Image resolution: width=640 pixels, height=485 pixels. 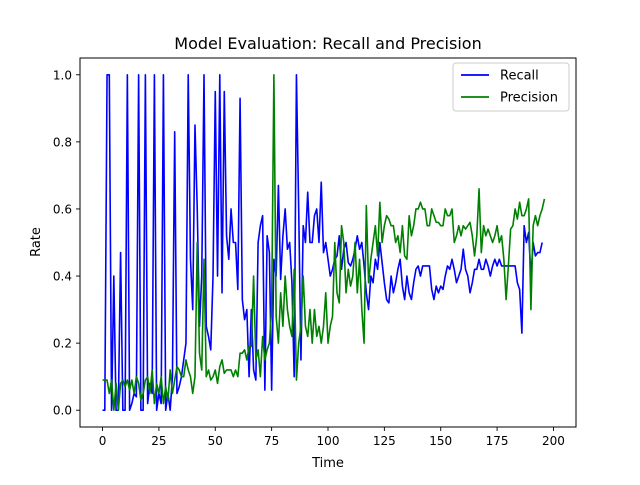 What do you see at coordinates (36, 242) in the screenshot?
I see `y-axis-label: Rate` at bounding box center [36, 242].